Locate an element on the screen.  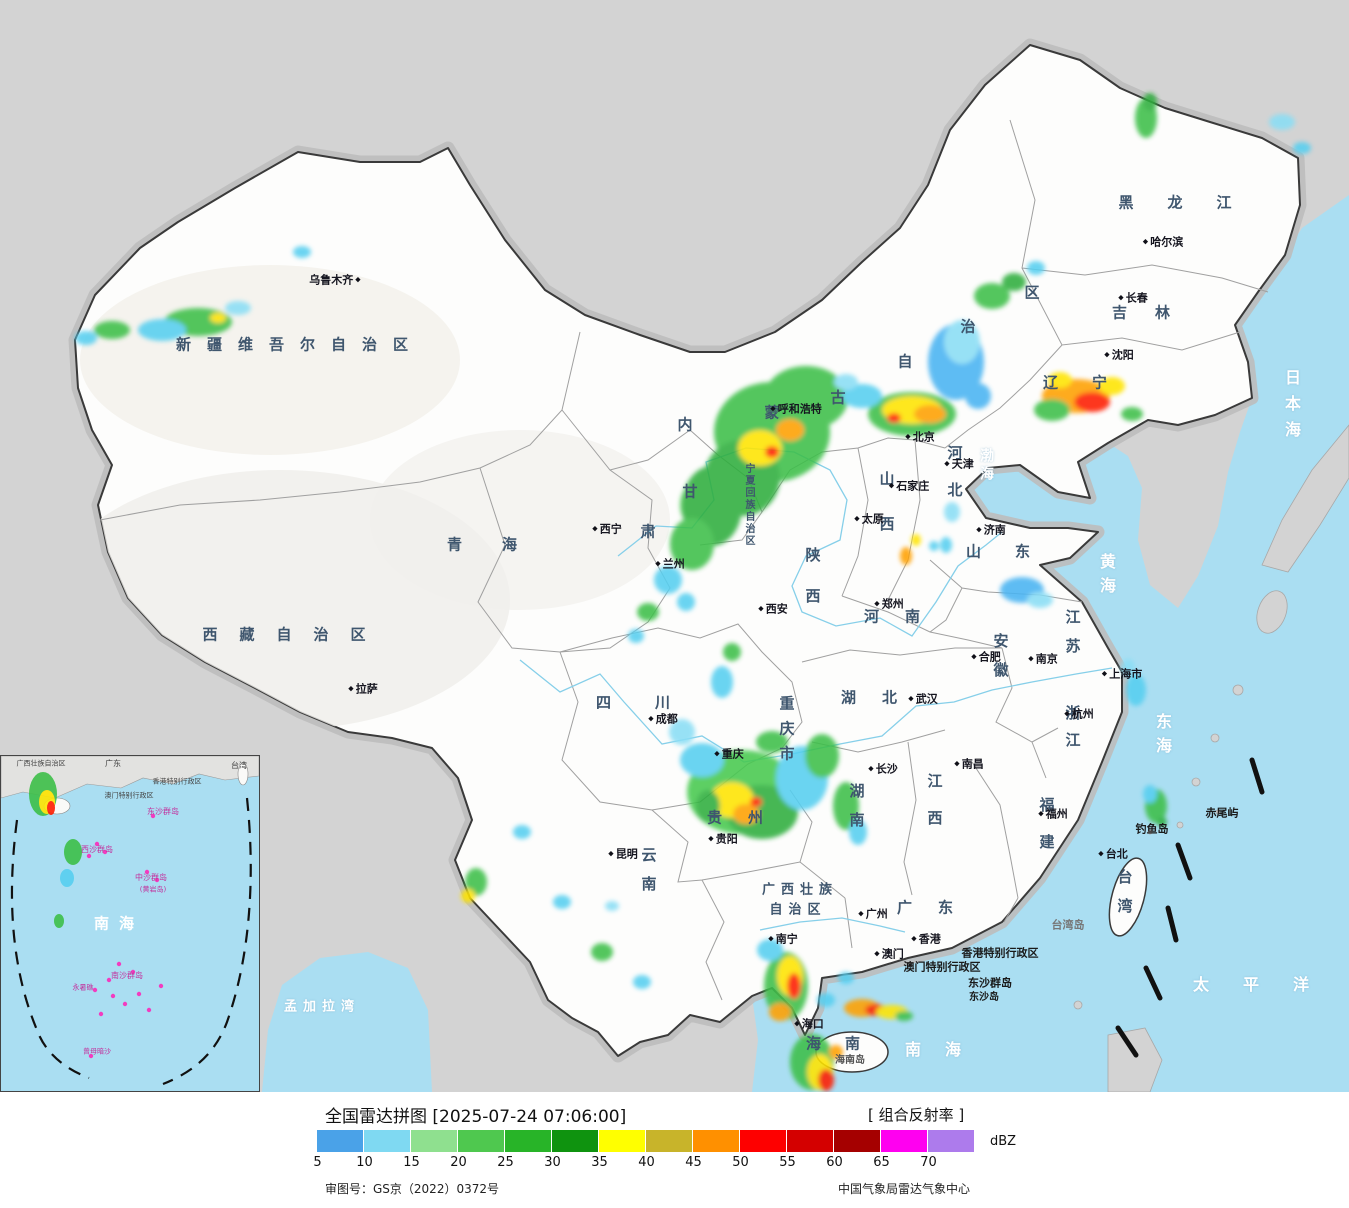
map-title: 全国雷达拼图 [2025-07-24 07:06:00] is located at coordinates (476, 1117).